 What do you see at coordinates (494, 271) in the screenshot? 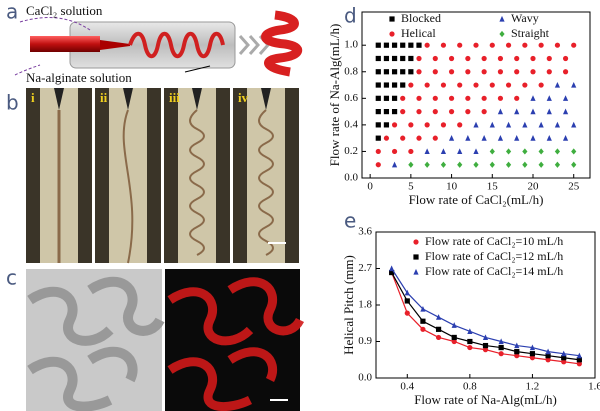
I see `legend-label: Flow rate of CaCl₂=14 mL/h` at bounding box center [494, 271].